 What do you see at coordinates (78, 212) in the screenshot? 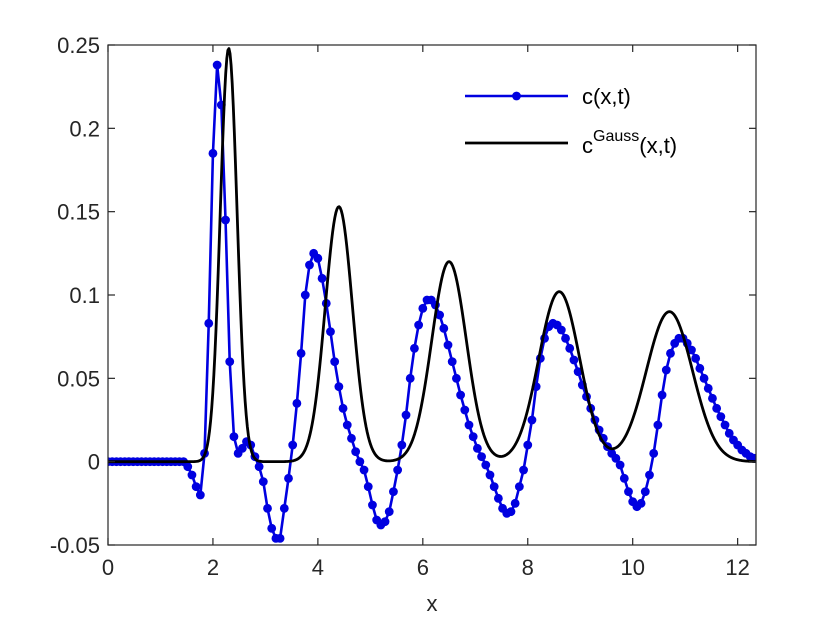
I see `y-tick-label: 0.15` at bounding box center [78, 212].